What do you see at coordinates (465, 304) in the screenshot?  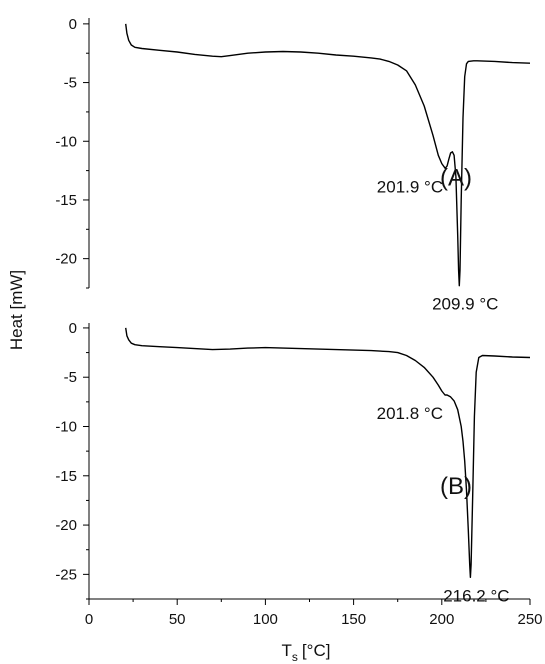 I see `peak-annotation: 209.9 °C` at bounding box center [465, 304].